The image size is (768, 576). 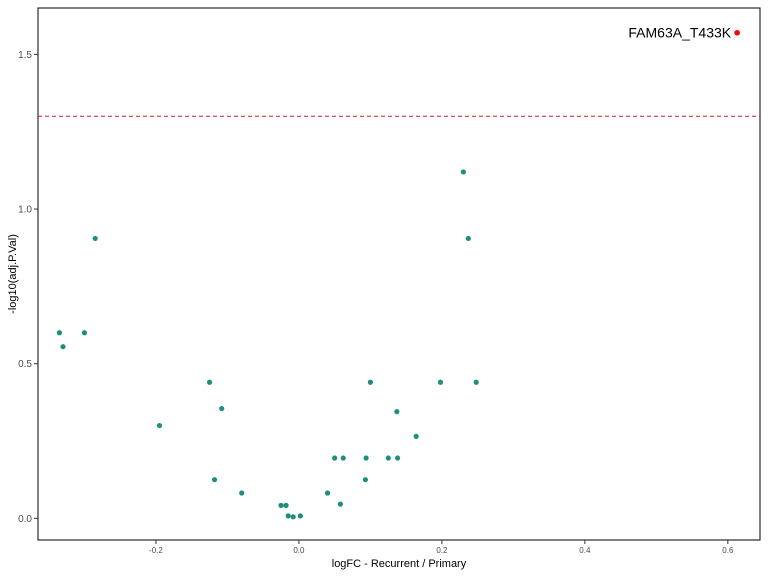 I want to click on y-tick-label: 0.0, so click(x=25, y=519).